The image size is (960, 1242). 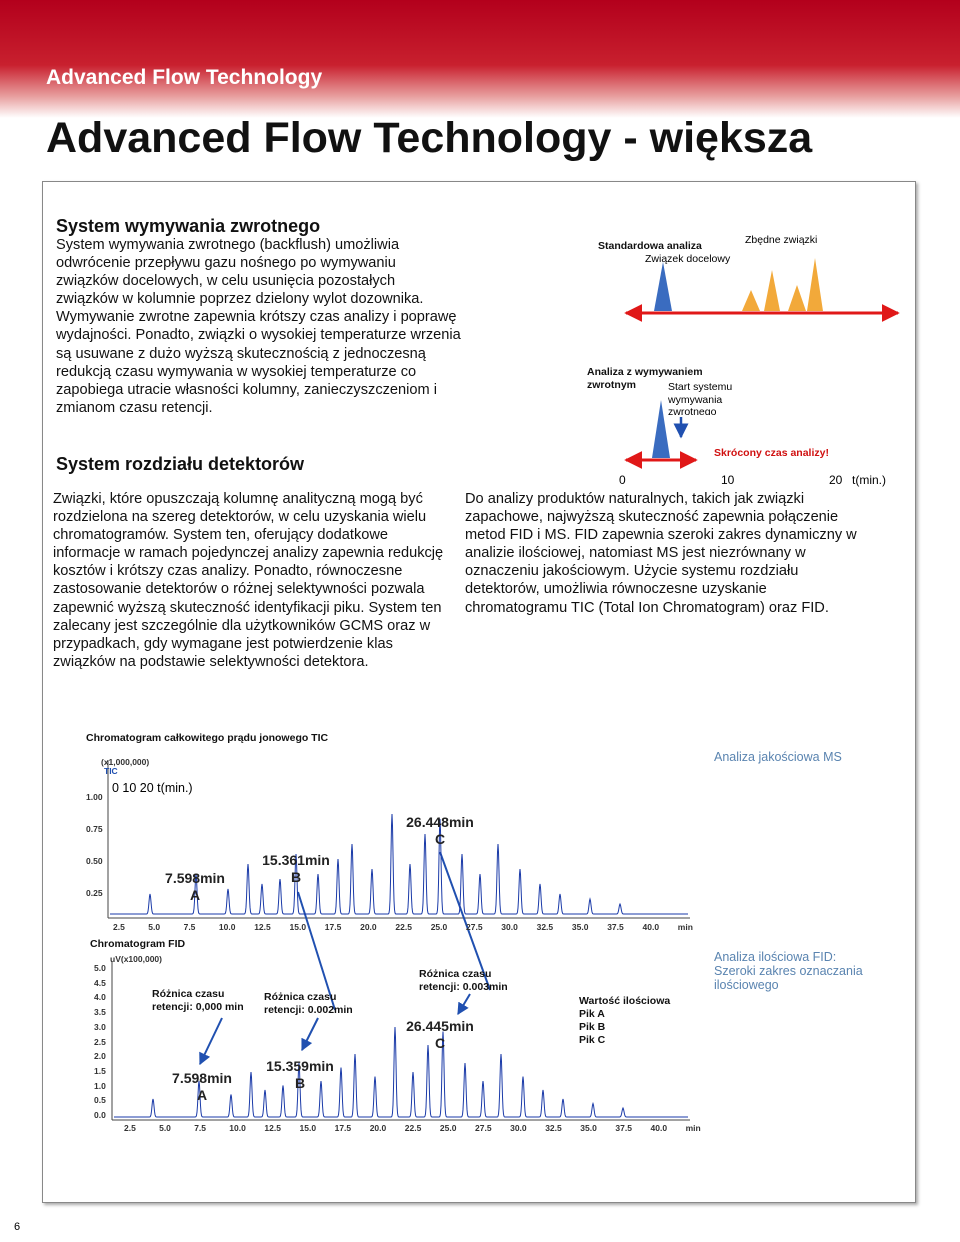 What do you see at coordinates (592, 1014) in the screenshot?
I see `quant-row: Pik A` at bounding box center [592, 1014].